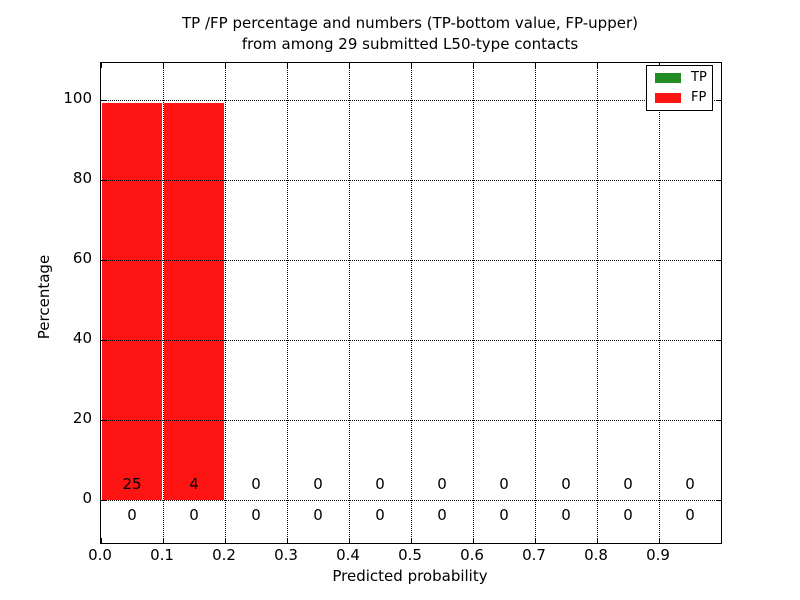 This screenshot has width=800, height=600. I want to click on y-tick-label: 20, so click(82, 418).